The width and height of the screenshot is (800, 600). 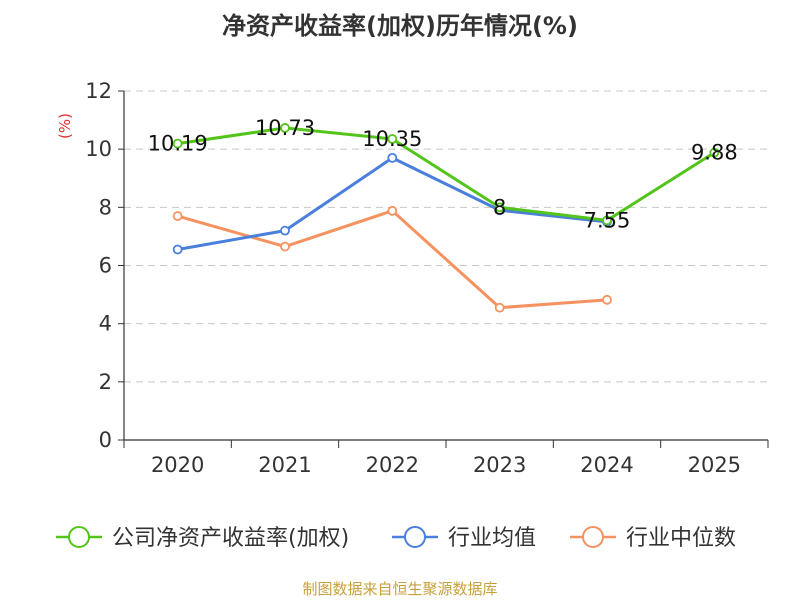 I want to click on legend-label: 行业中位数, so click(x=681, y=538).